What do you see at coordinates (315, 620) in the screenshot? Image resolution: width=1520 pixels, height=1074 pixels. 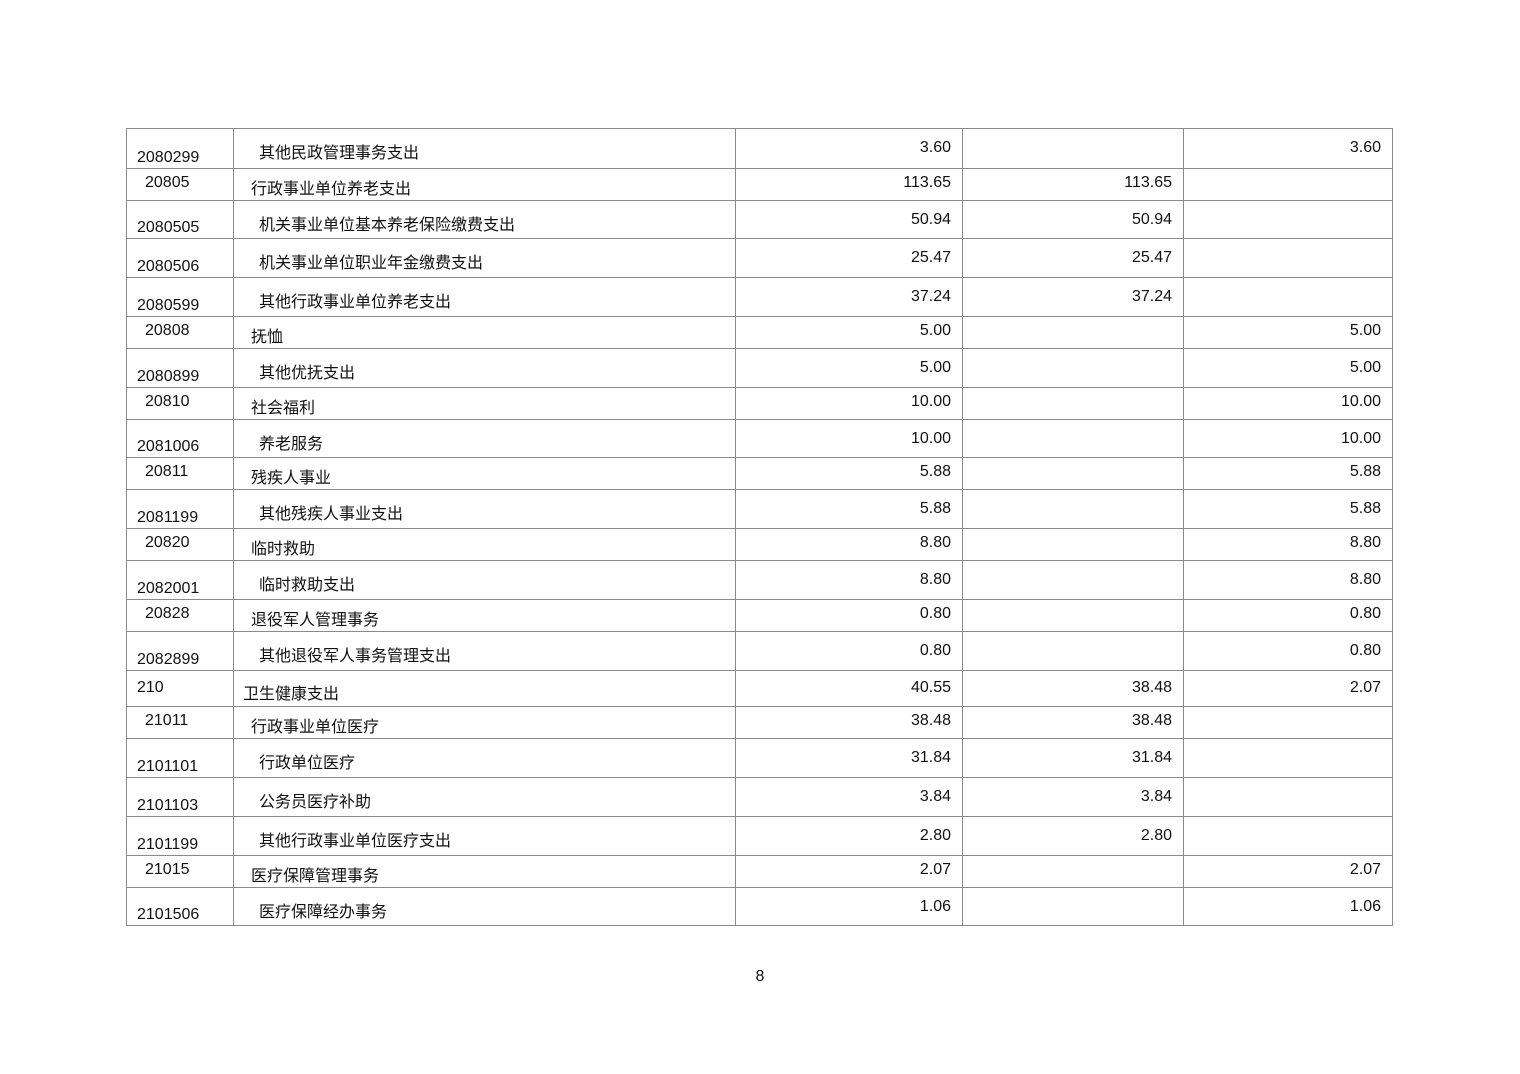 I see `name-cell-text: 退役军人管理事务` at bounding box center [315, 620].